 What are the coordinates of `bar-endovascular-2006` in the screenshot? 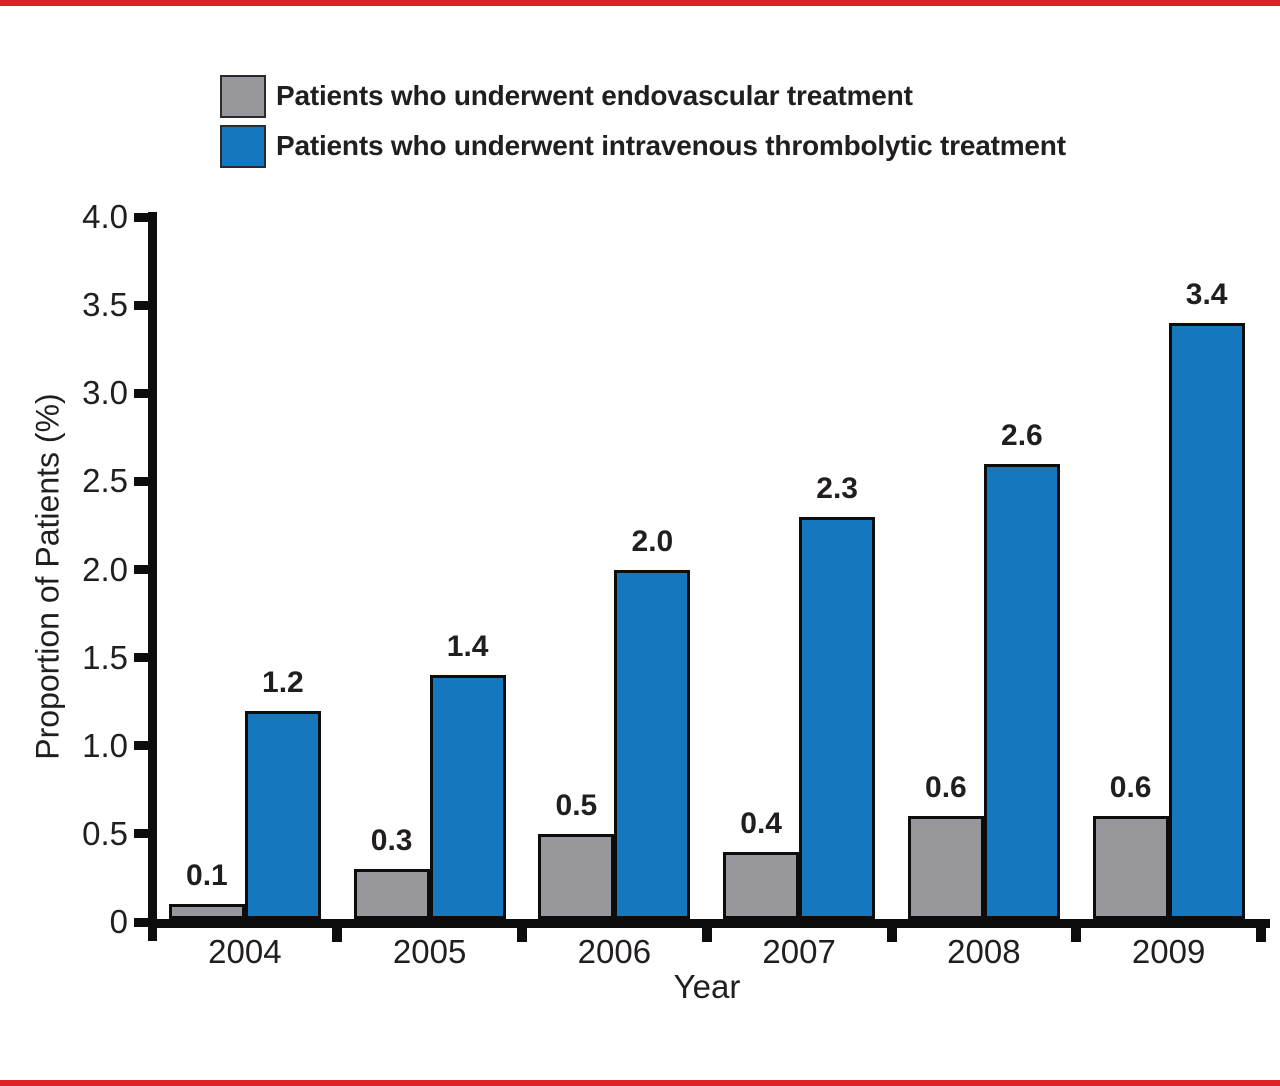 It's located at (576, 876).